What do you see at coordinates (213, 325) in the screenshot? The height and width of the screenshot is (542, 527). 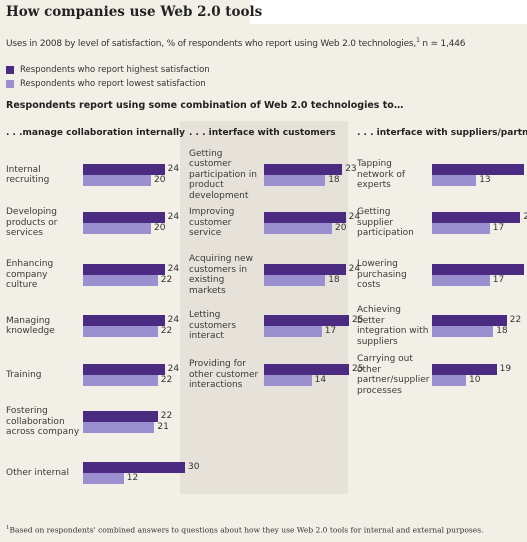 I see `item-label: Letting customers interact` at bounding box center [213, 325].